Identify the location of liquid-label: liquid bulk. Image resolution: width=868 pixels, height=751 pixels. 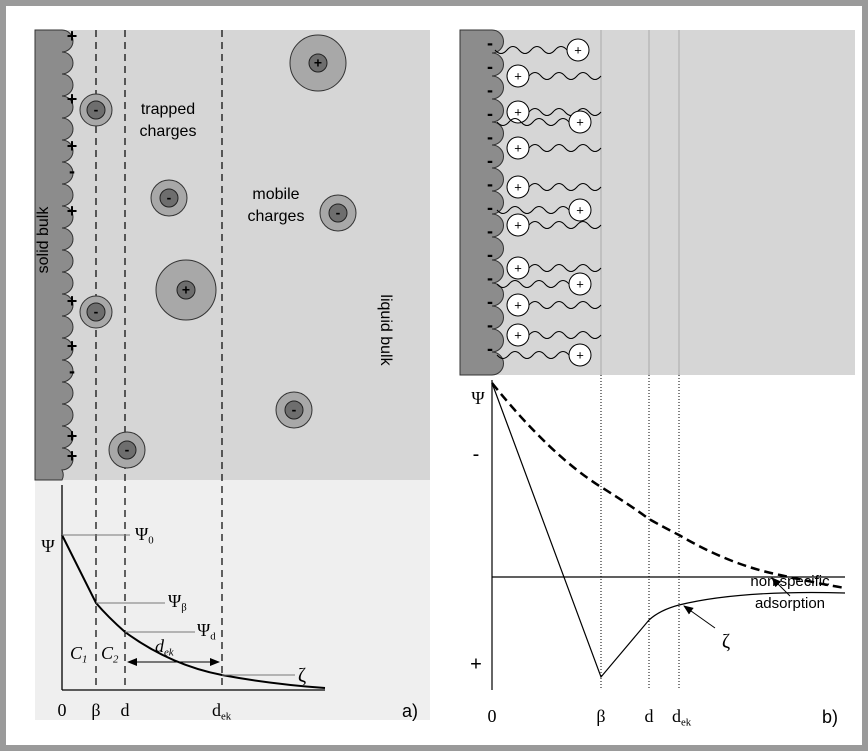
(385, 330).